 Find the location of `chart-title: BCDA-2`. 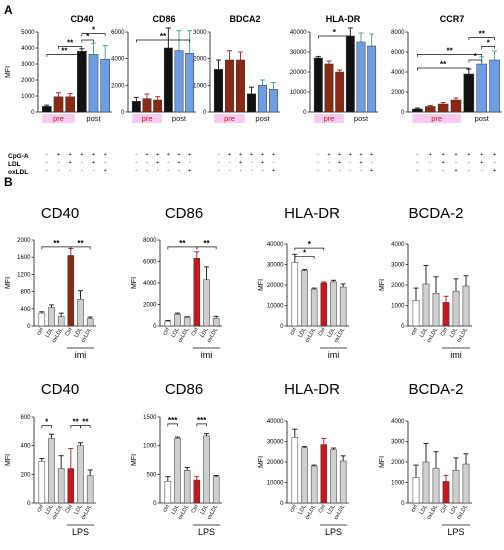

chart-title: BCDA-2 is located at coordinates (435, 389).